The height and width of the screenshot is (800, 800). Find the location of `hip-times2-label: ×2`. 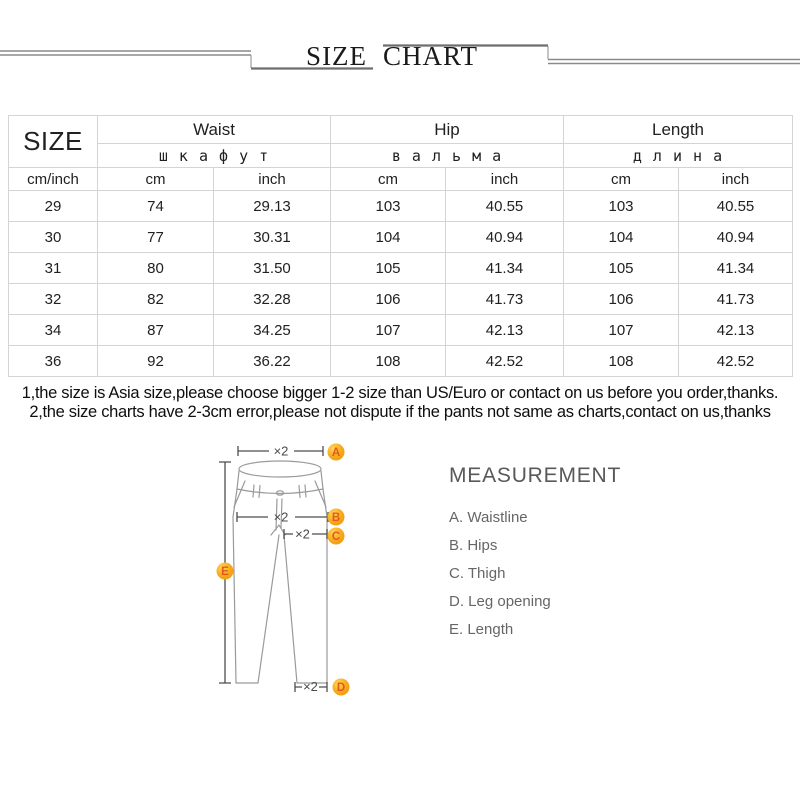

hip-times2-label: ×2 is located at coordinates (281, 517).